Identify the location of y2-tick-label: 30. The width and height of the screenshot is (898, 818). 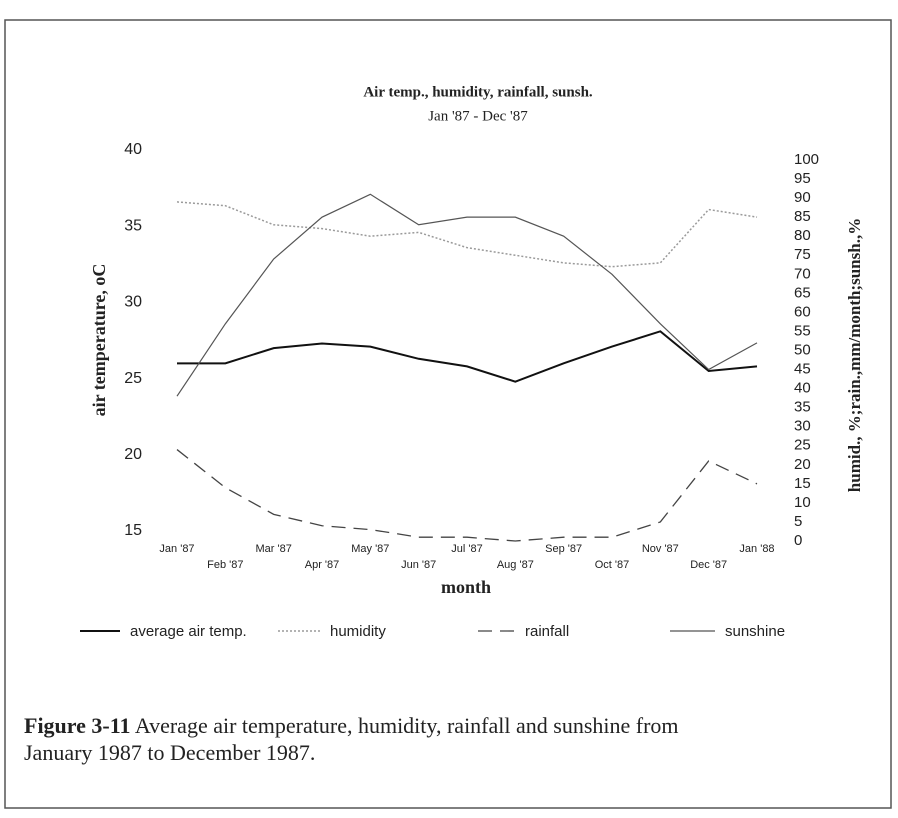
(802, 426).